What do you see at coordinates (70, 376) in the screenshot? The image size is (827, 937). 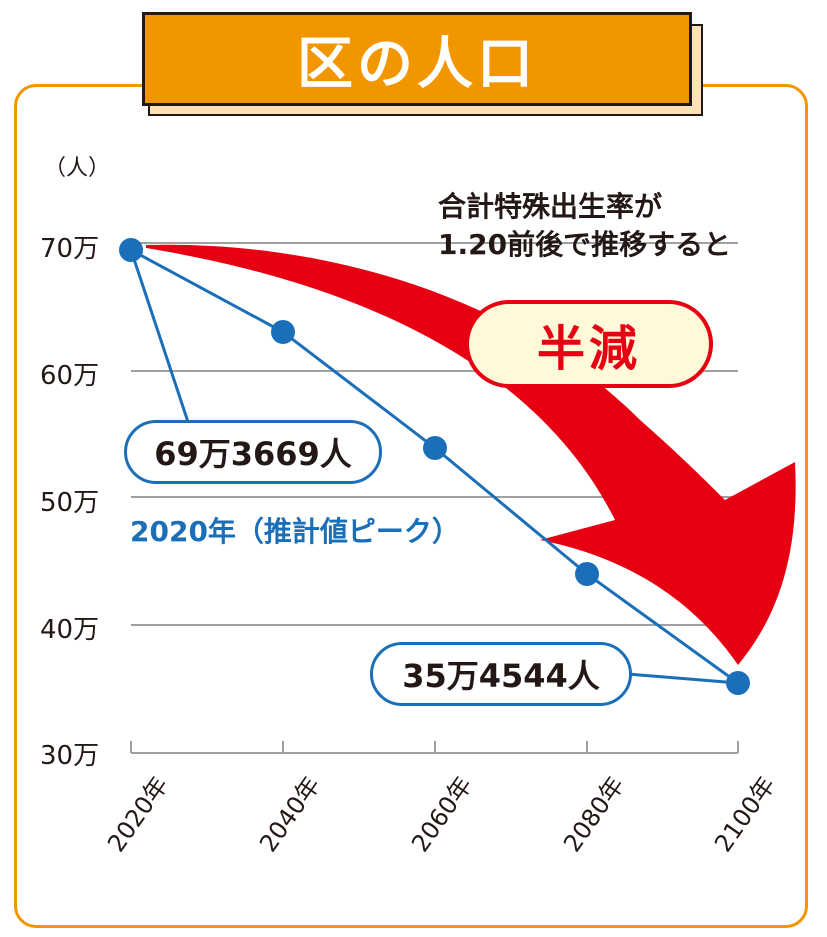 I see `y-tick-60: 60万` at bounding box center [70, 376].